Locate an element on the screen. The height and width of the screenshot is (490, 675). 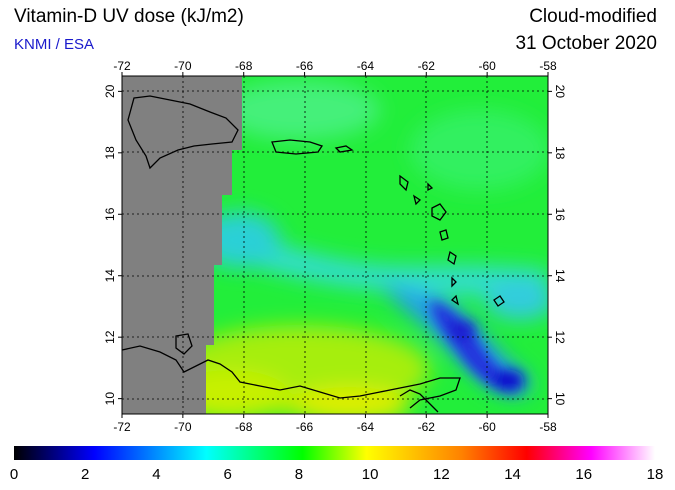
colorbar-tick-label: 12 is located at coordinates (441, 474).